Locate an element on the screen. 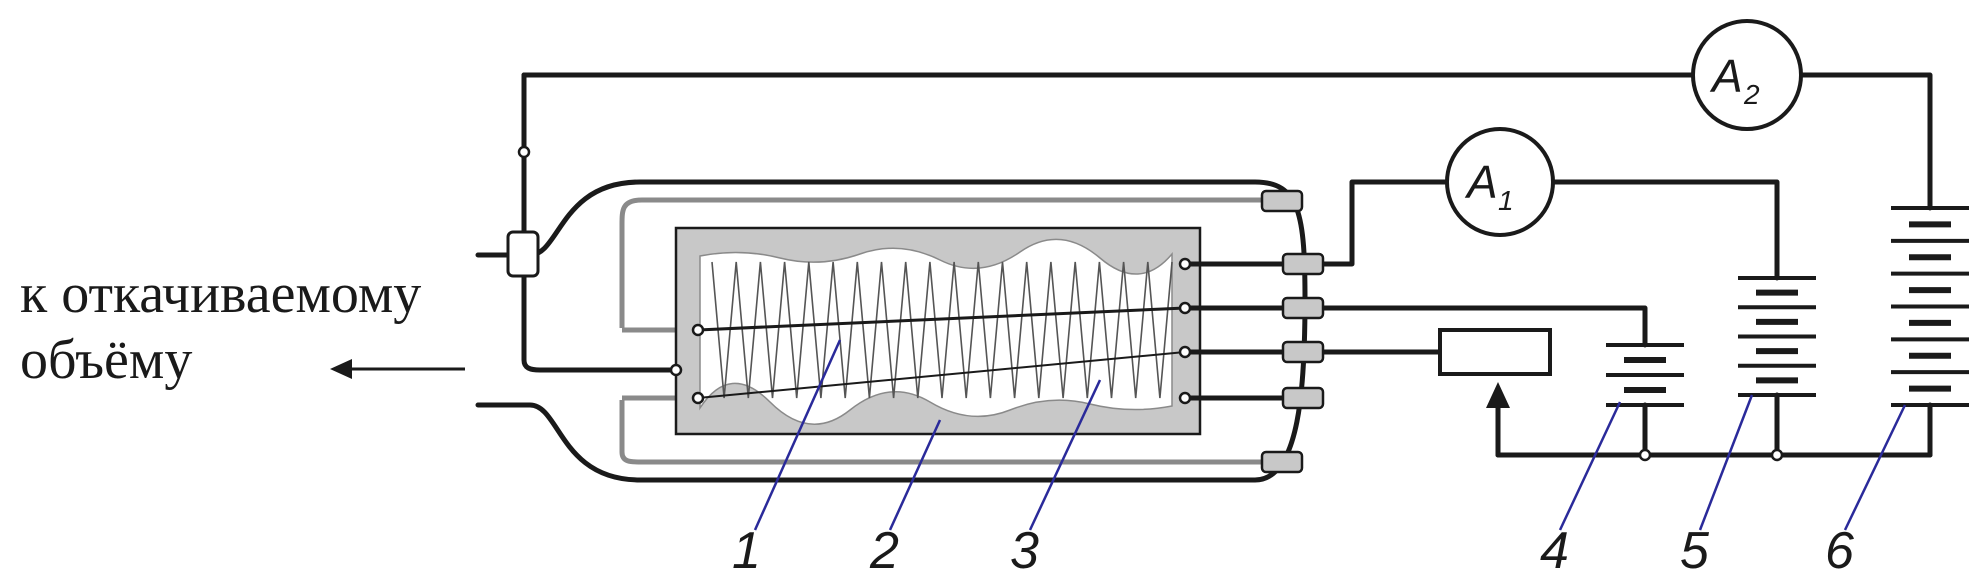 The image size is (1988, 582). pump-direction-arrow is located at coordinates (397, 369).